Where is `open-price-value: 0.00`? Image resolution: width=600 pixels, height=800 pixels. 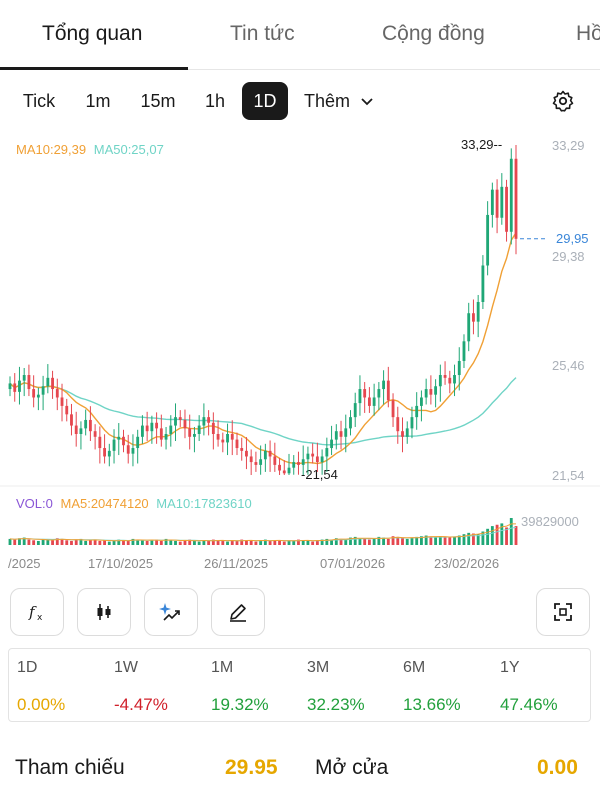 open-price-value: 0.00 is located at coordinates (557, 767).